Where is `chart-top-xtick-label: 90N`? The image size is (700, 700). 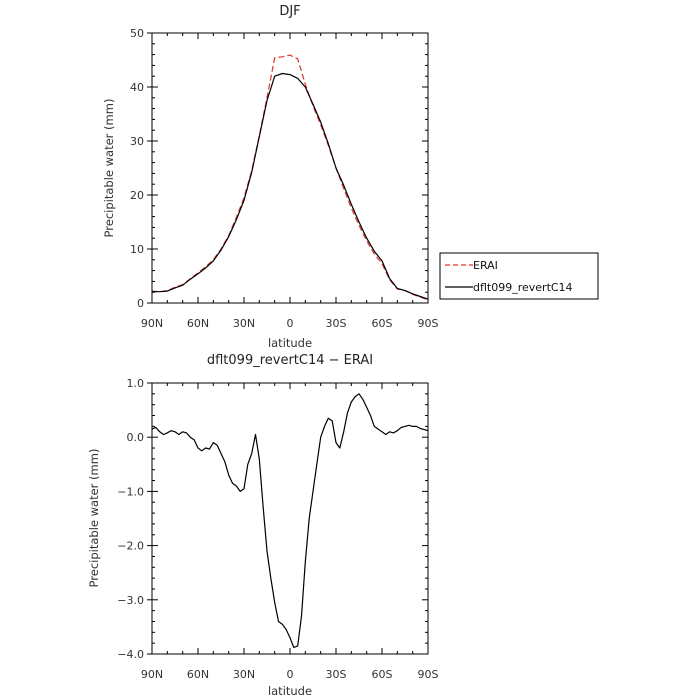
chart-top-xtick-label: 90N is located at coordinates (152, 323).